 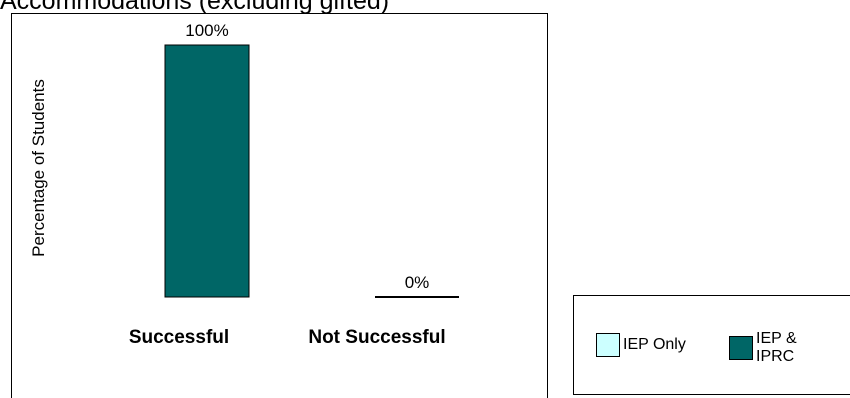 I want to click on legend-item-iep-only: IEP Only, so click(x=641, y=345).